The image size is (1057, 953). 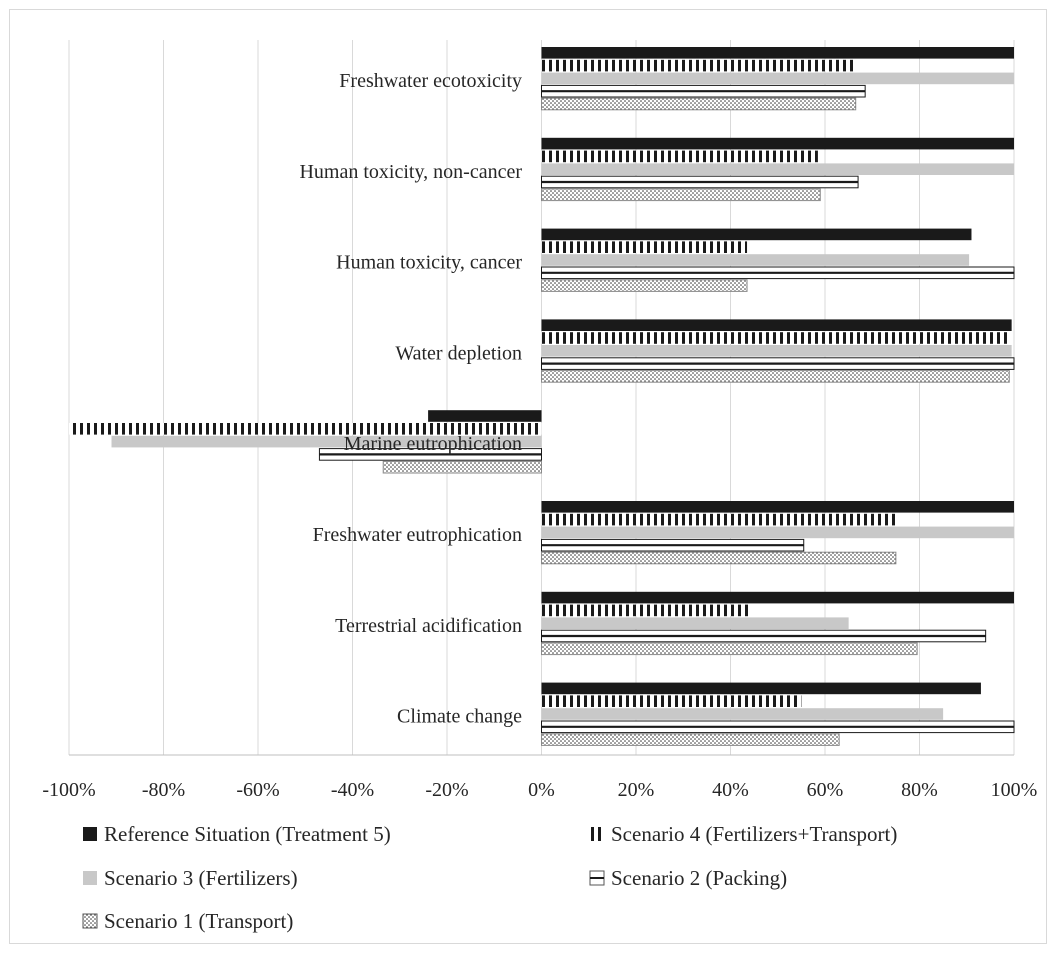 I want to click on x-tick-label: 60%, so click(x=825, y=790).